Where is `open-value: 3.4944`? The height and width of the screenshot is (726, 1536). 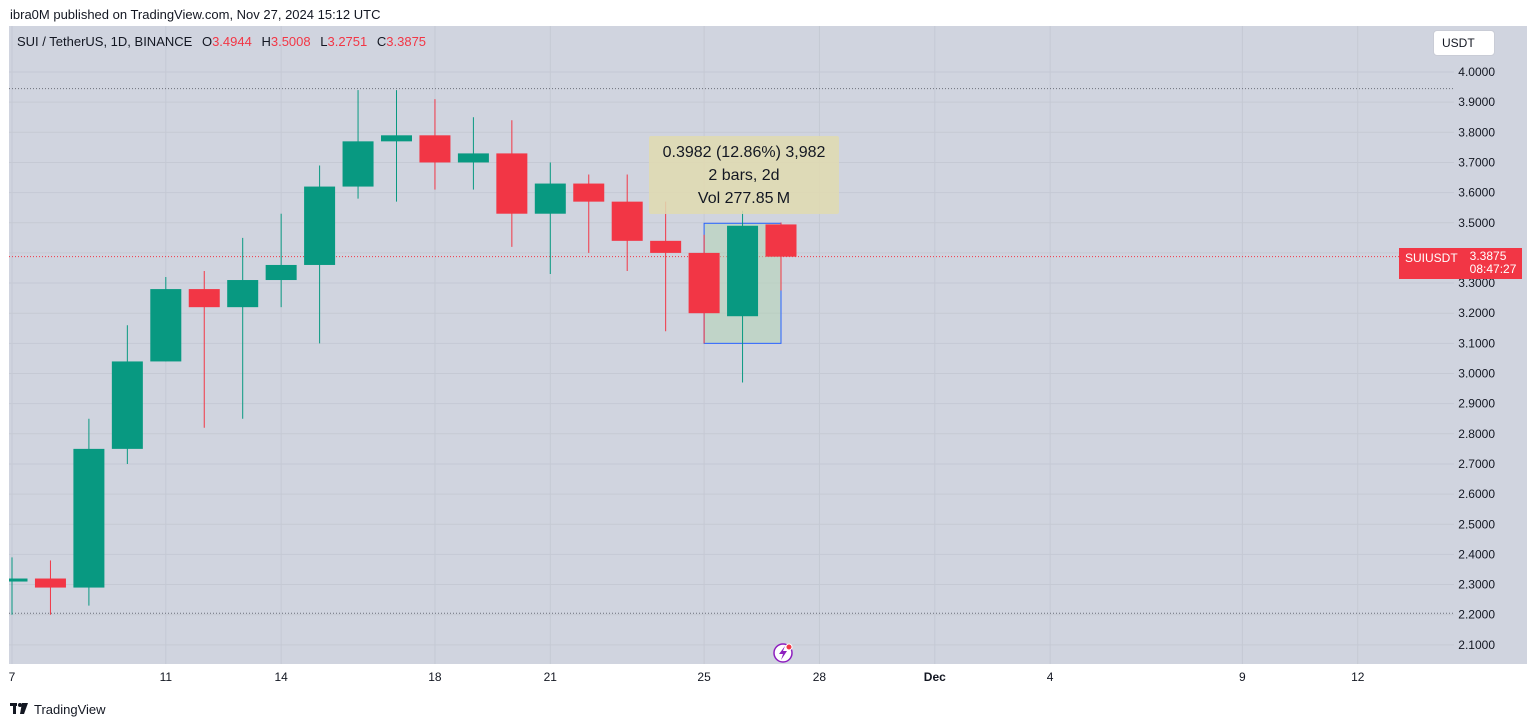 open-value: 3.4944 is located at coordinates (232, 41).